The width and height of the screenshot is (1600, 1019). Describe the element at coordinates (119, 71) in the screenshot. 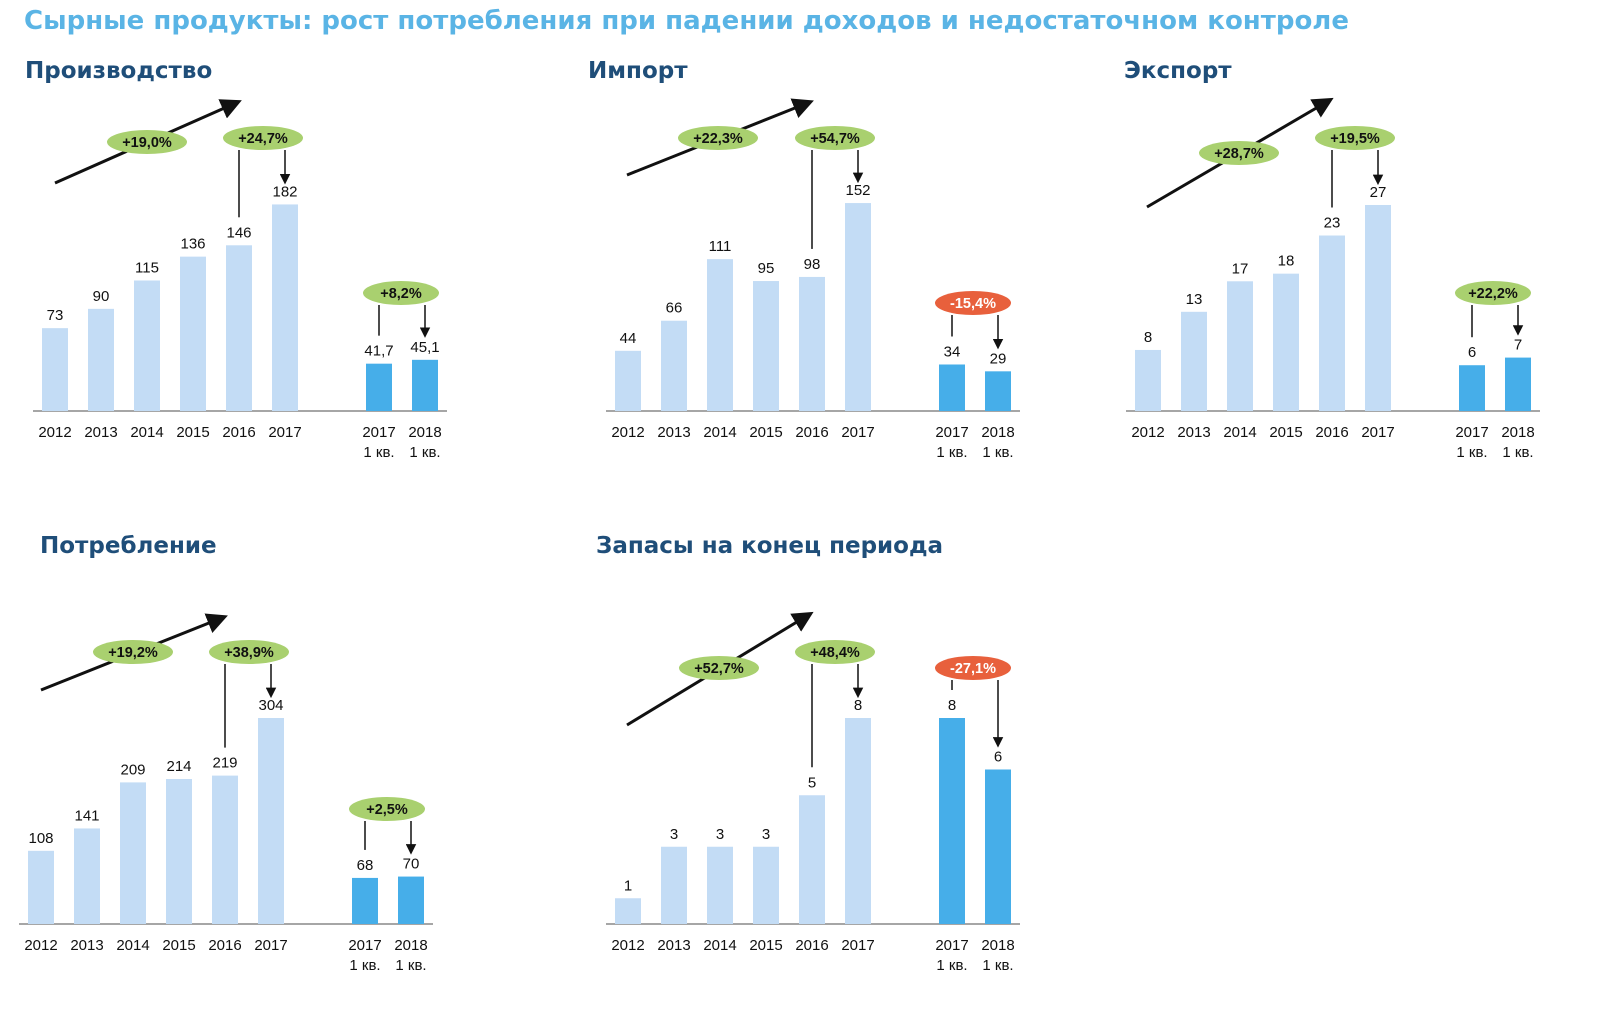

I see `chart-title-production: Производство` at that location.